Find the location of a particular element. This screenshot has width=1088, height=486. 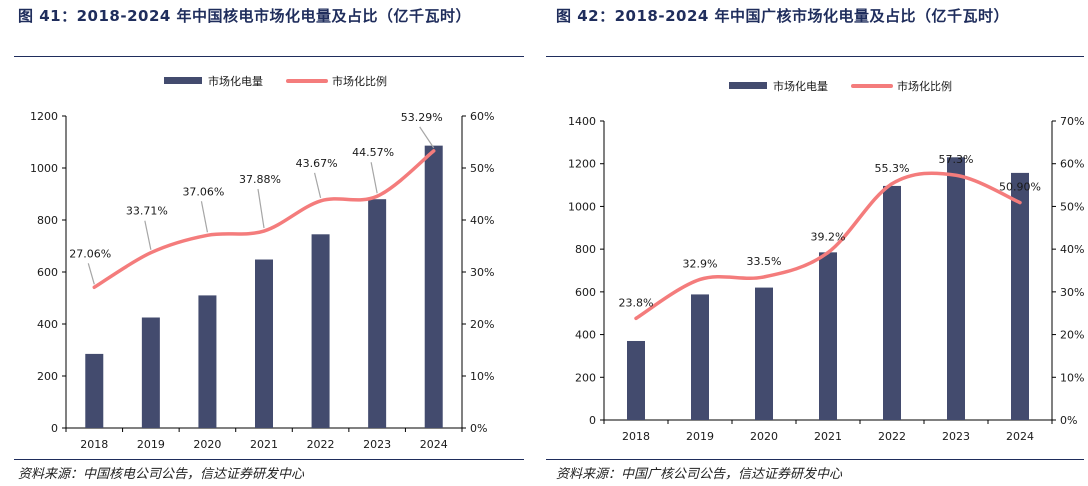

right-tick-label: 70% is located at coordinates (1072, 121).